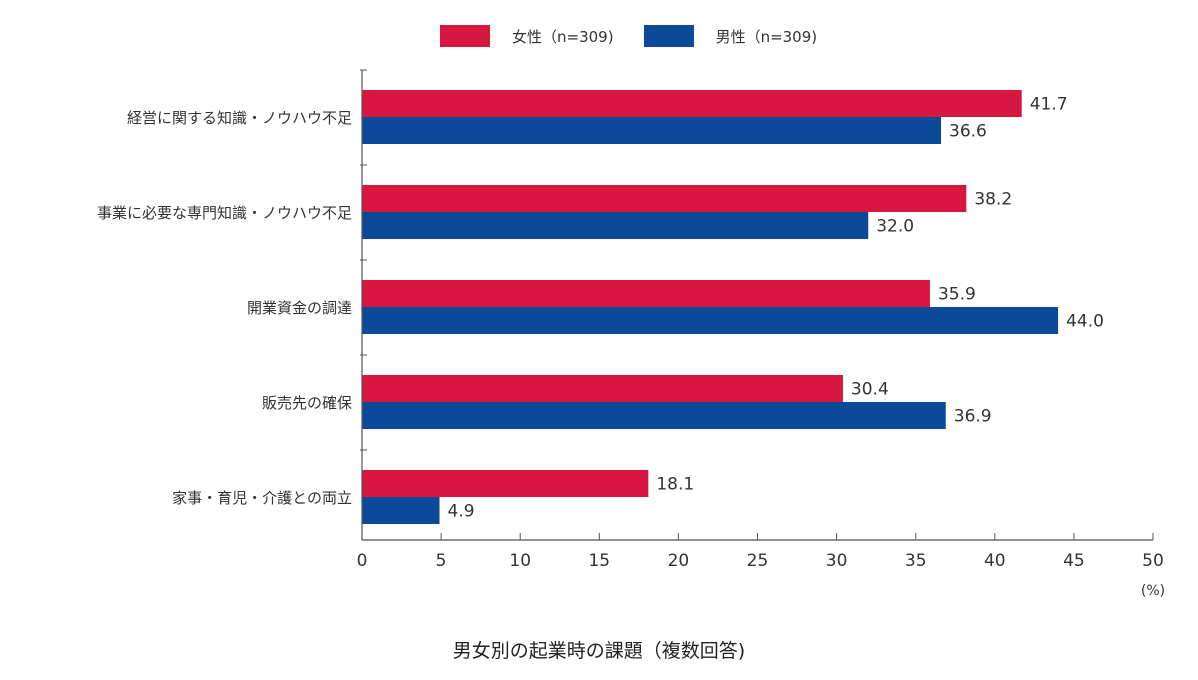  I want to click on legend-label-female: 女性（n=309), so click(563, 36).